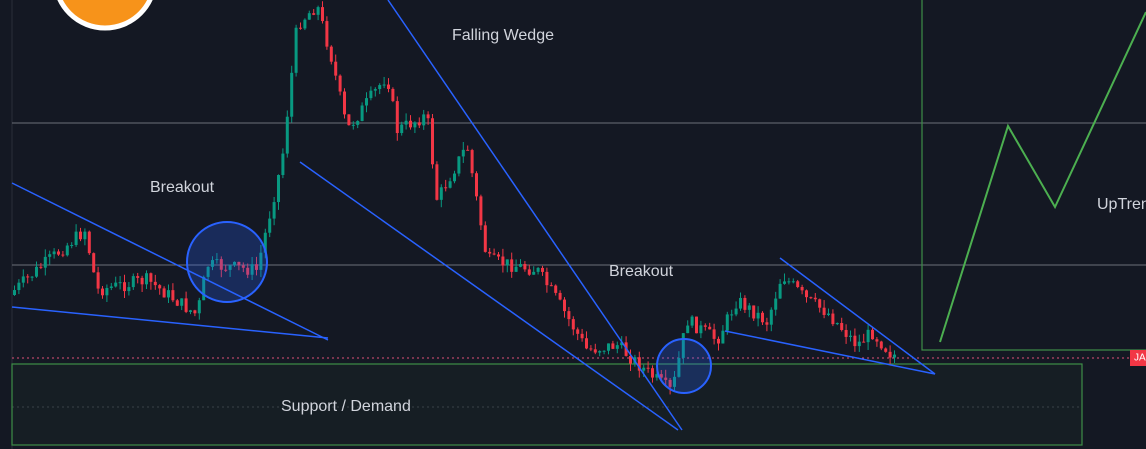 The image size is (1146, 449). Describe the element at coordinates (346, 406) in the screenshot. I see `annotation: Support / Demand` at that location.